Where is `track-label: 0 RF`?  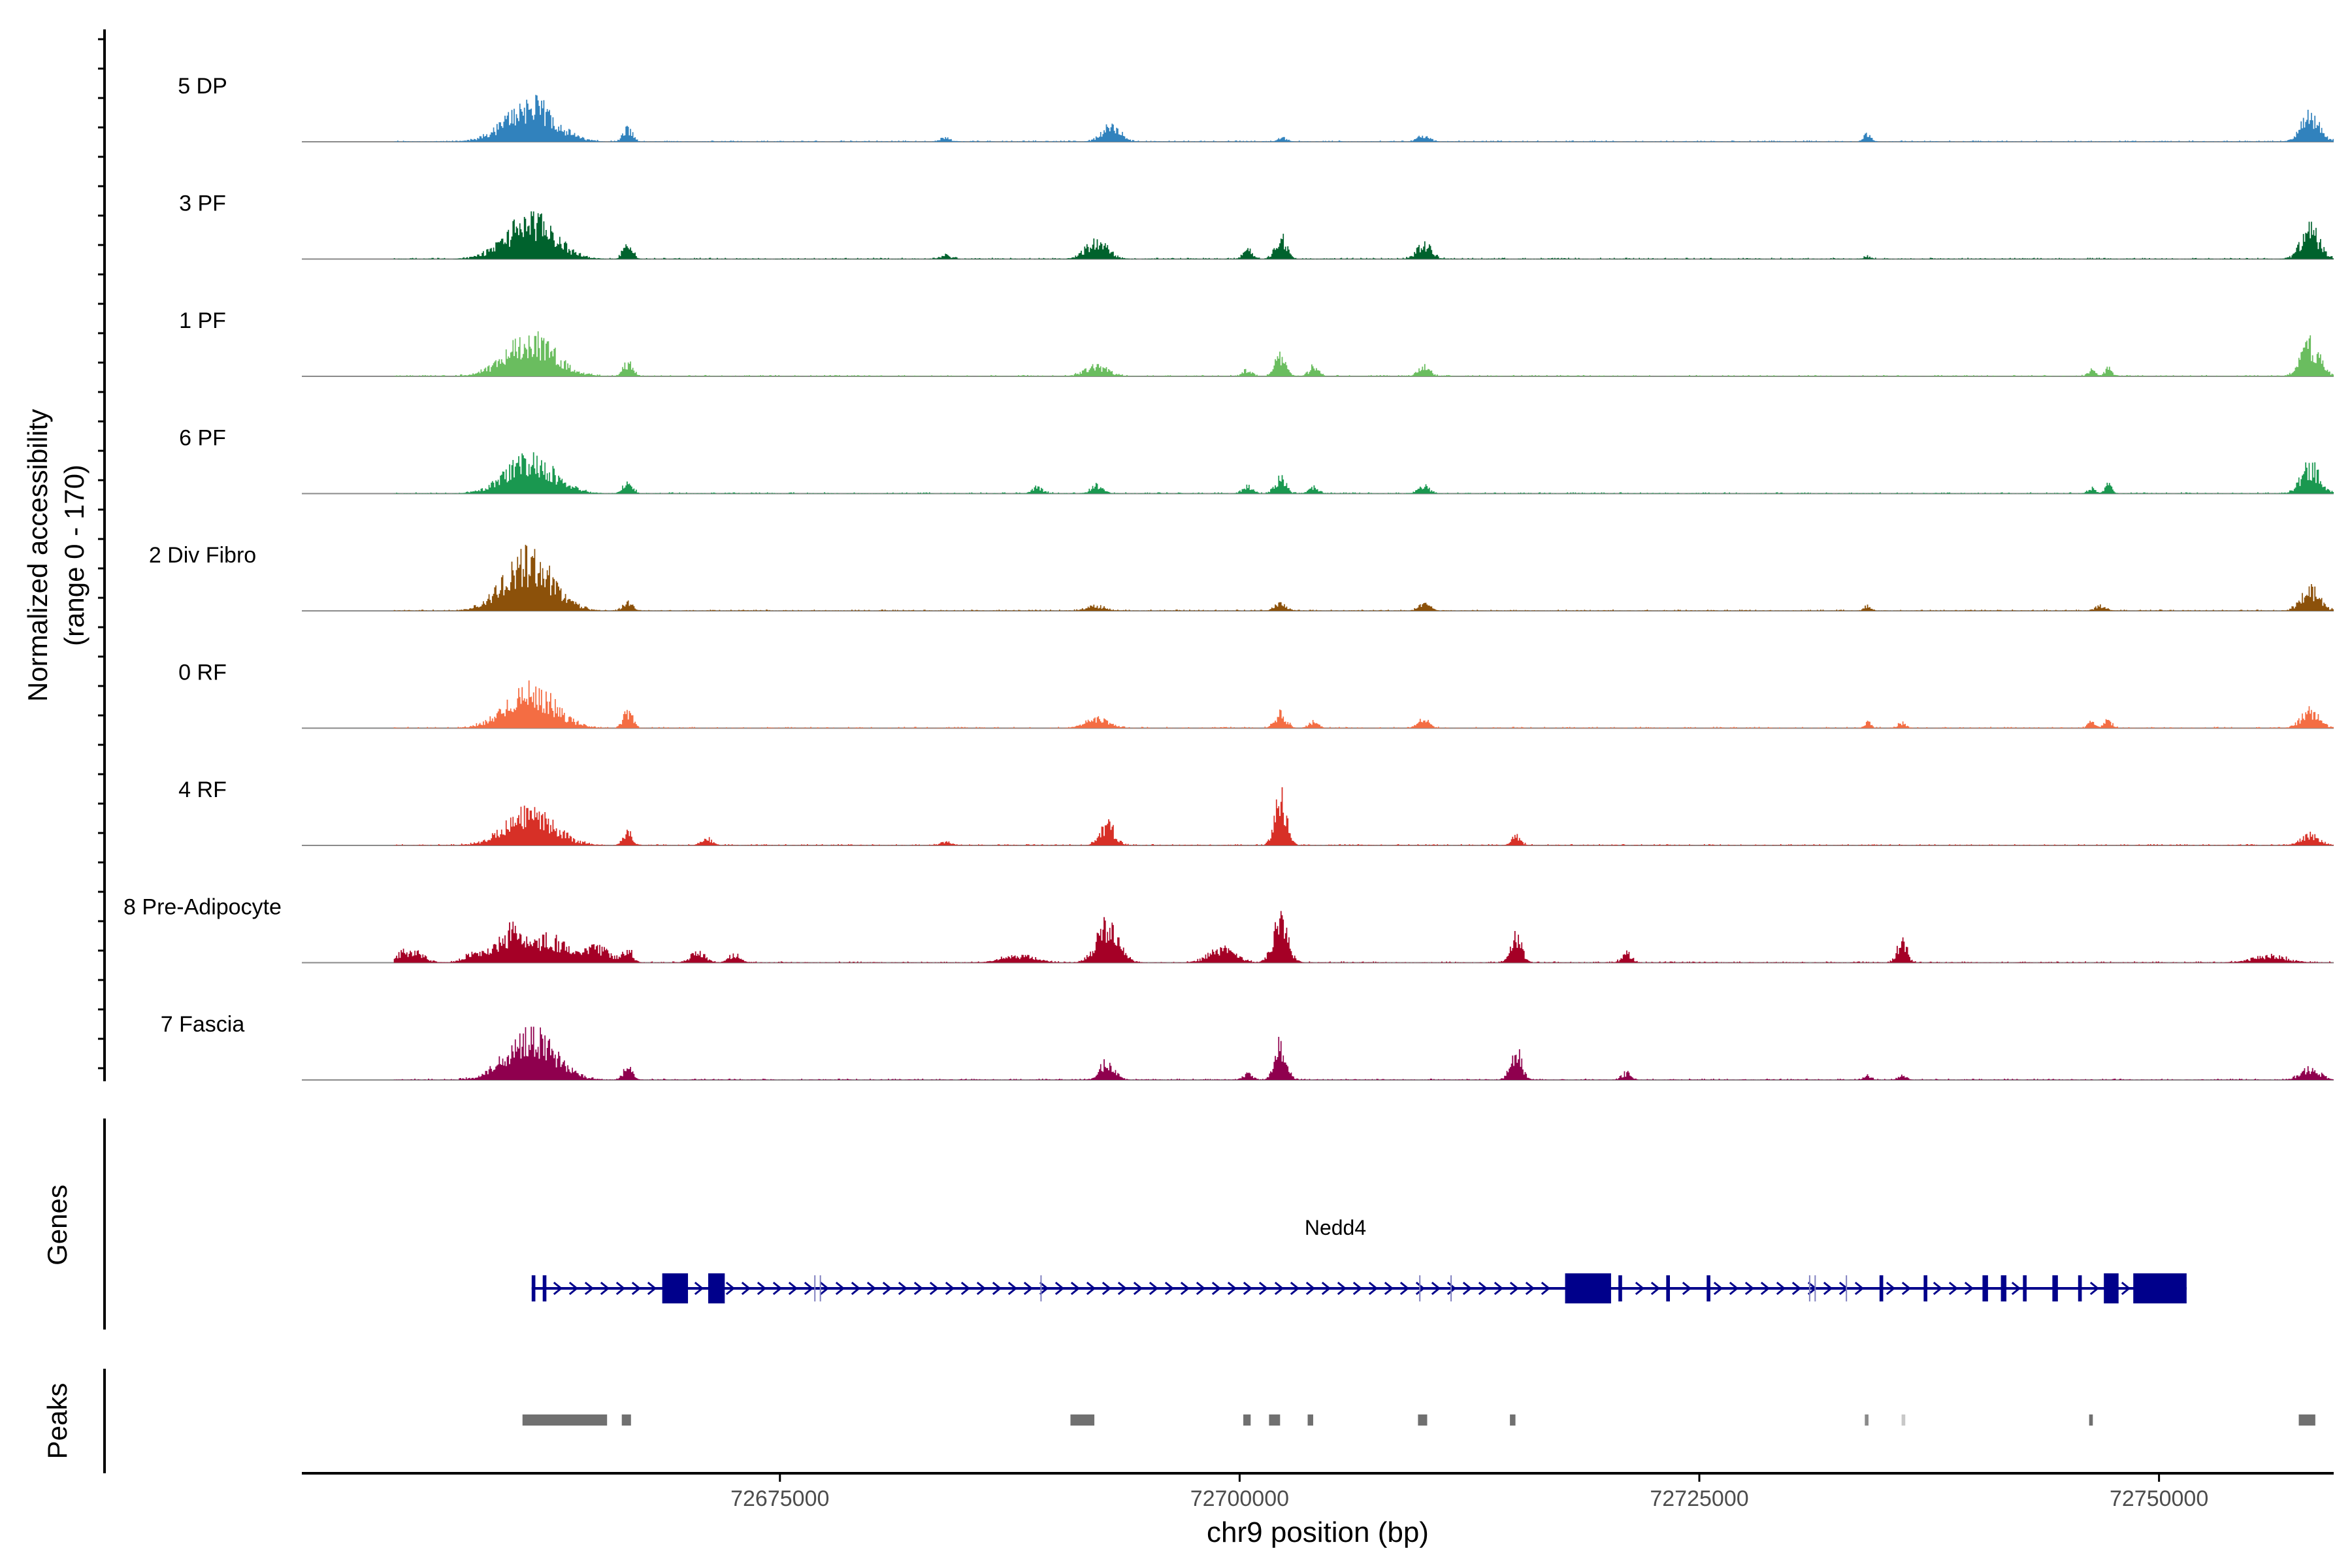
track-label: 0 RF is located at coordinates (202, 673).